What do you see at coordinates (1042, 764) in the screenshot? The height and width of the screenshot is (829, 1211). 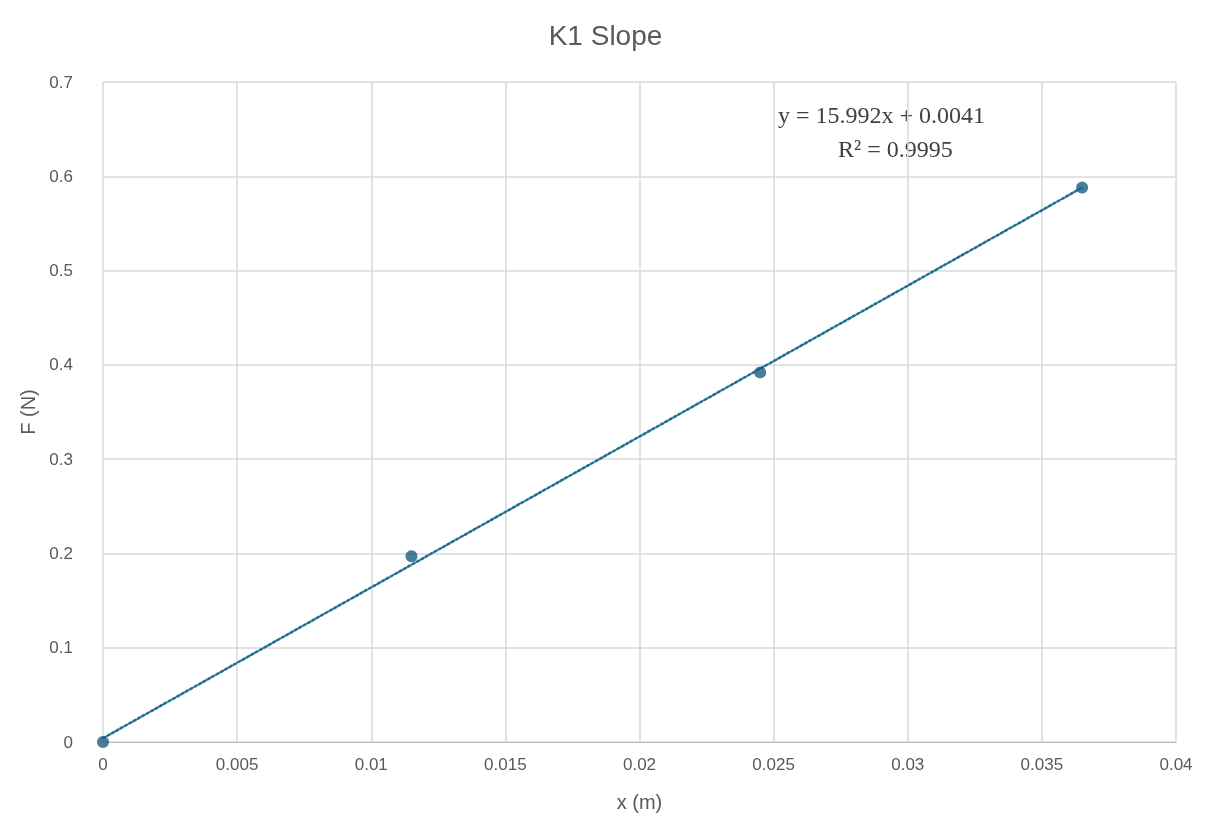 I see `x-tick-label: 0.035` at bounding box center [1042, 764].